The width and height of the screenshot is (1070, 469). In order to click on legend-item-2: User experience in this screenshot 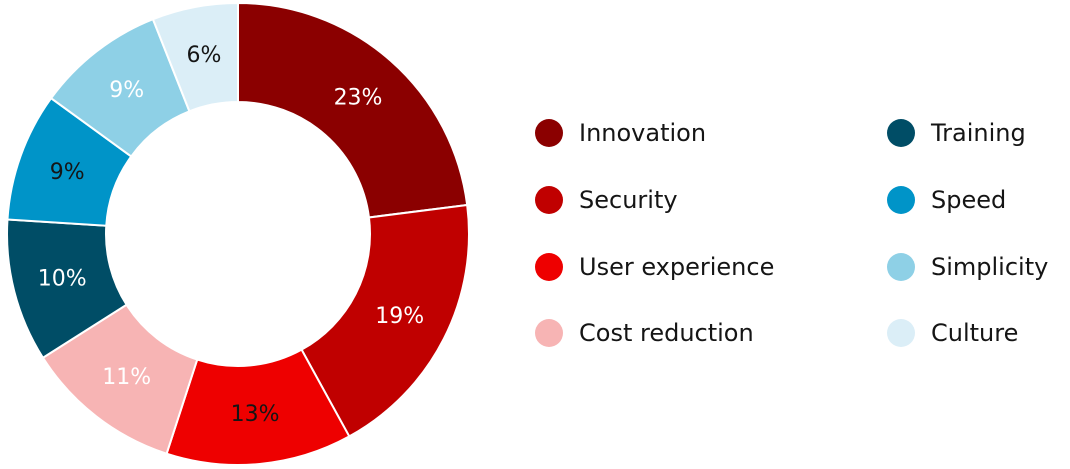, I will do `click(654, 267)`.